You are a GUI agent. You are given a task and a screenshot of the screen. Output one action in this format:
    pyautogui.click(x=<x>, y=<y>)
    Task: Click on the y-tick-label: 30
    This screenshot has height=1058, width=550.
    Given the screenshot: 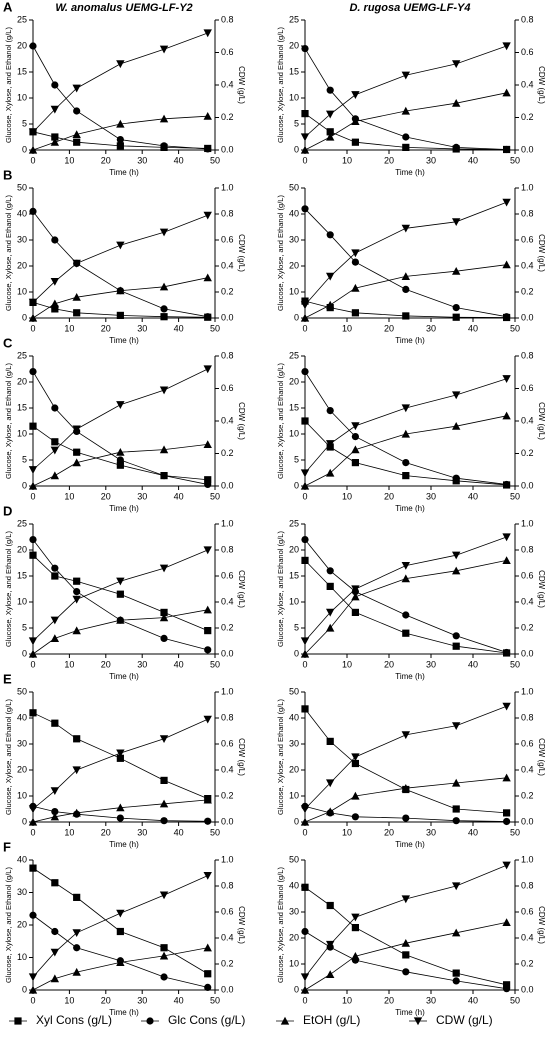 What is the action you would take?
    pyautogui.click(x=294, y=743)
    